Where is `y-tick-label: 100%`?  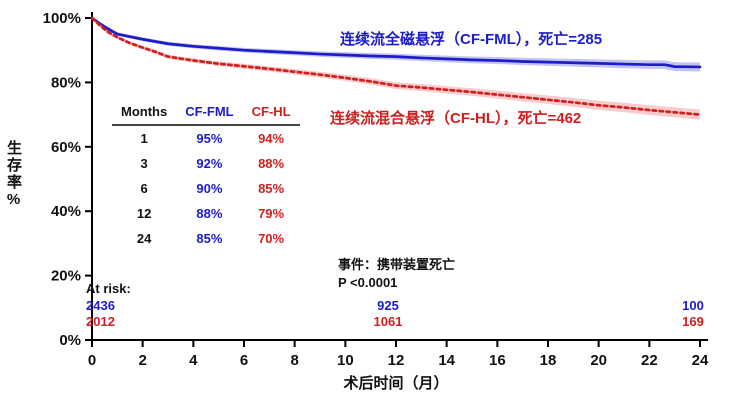
y-tick-label: 100% is located at coordinates (62, 18).